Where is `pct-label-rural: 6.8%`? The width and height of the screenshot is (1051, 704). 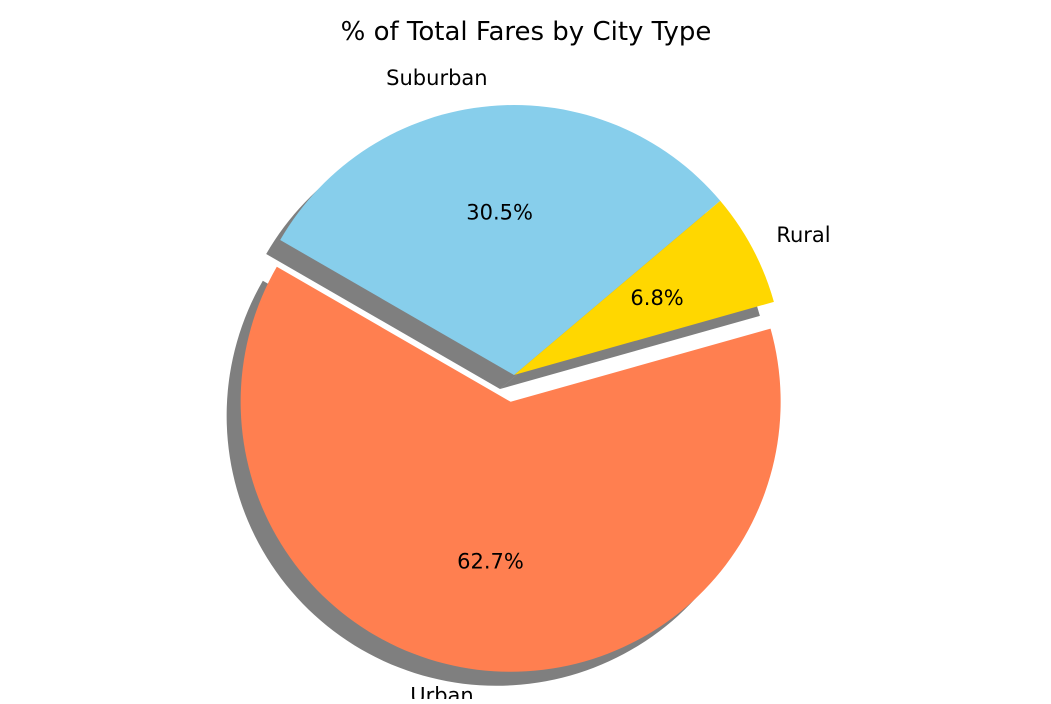
pct-label-rural: 6.8% is located at coordinates (656, 298).